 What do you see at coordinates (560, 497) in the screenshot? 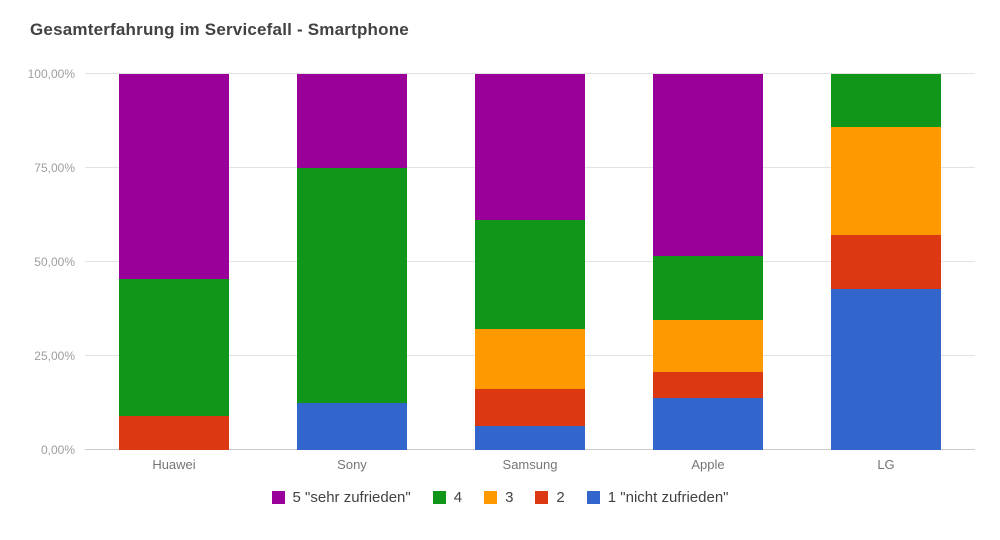
I see `legend-label: 2` at bounding box center [560, 497].